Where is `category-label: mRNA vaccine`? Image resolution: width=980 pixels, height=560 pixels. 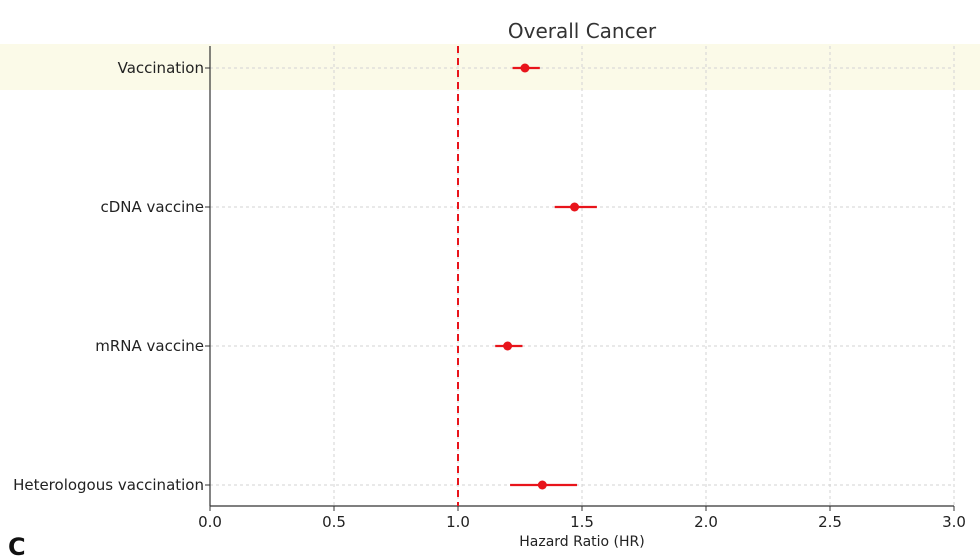
category-label: mRNA vaccine is located at coordinates (149, 346).